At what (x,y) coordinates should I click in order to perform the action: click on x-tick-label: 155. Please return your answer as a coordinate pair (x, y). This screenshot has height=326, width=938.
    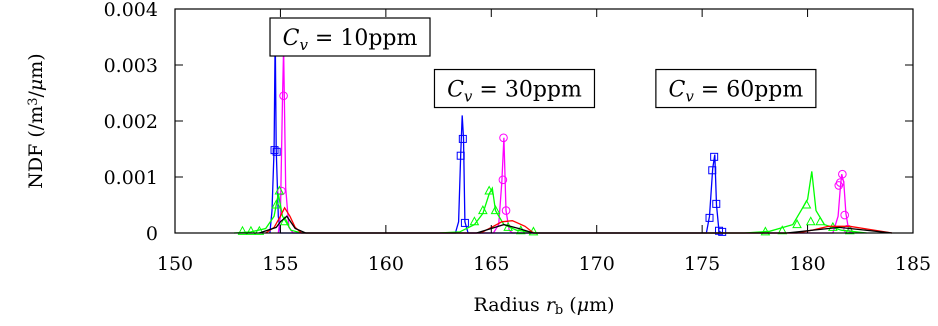
    Looking at the image, I should click on (280, 264).